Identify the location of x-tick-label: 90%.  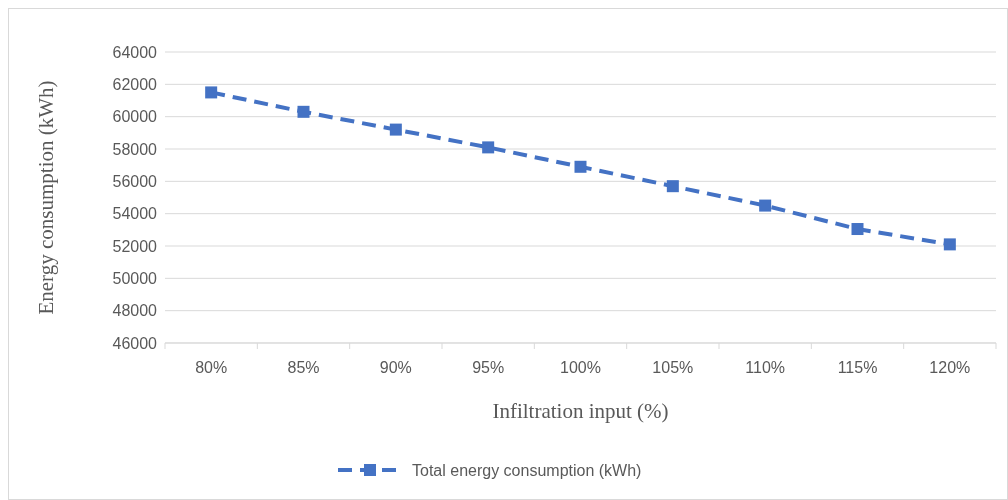
(395, 367).